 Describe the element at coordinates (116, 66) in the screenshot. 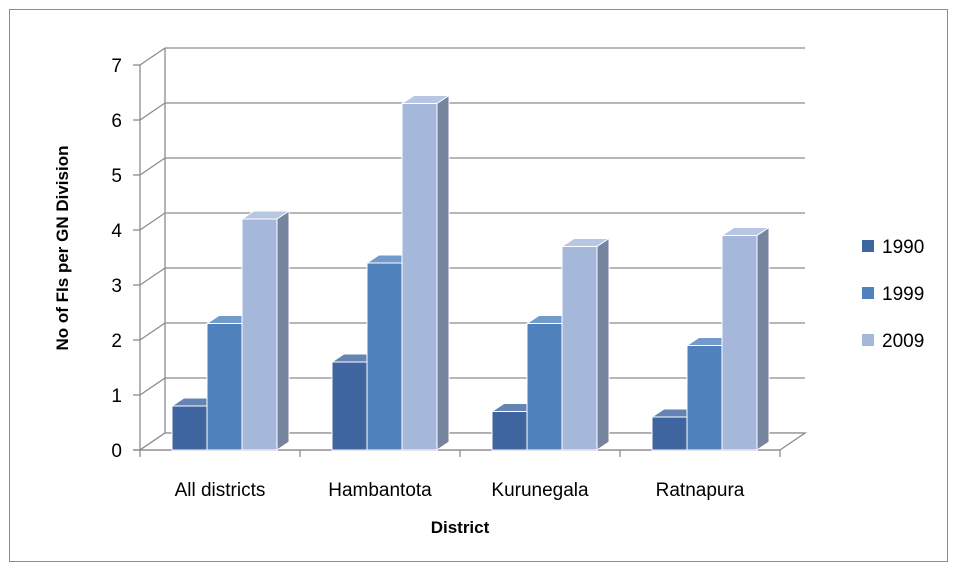

I see `y-tick-label: 7` at that location.